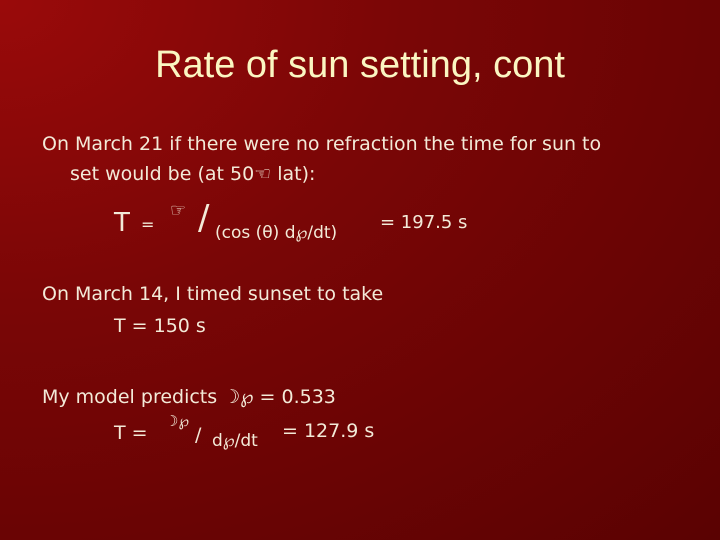  I want to click on formula-part: T =, so click(131, 433).